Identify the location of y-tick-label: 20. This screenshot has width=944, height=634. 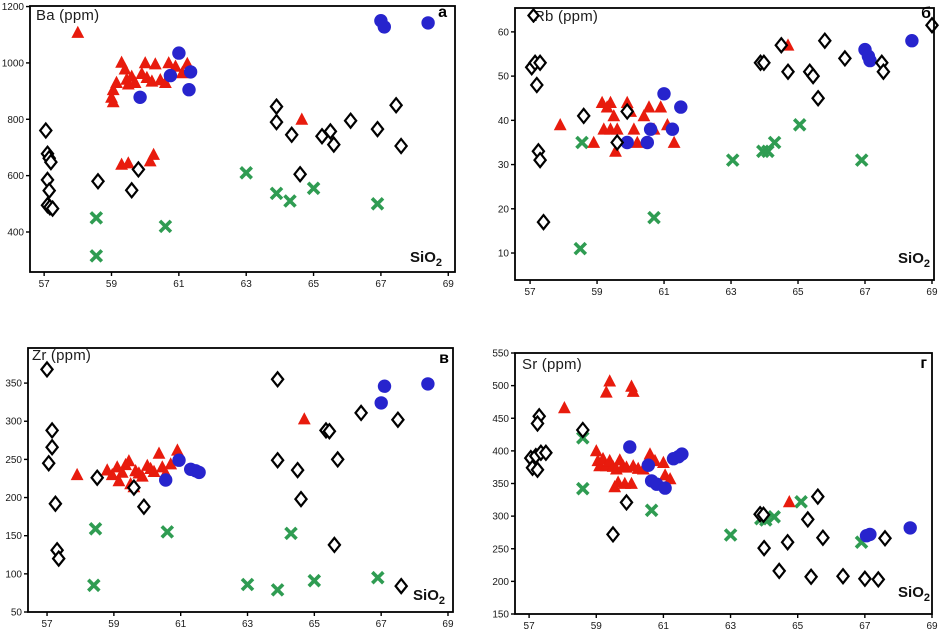
(504, 209).